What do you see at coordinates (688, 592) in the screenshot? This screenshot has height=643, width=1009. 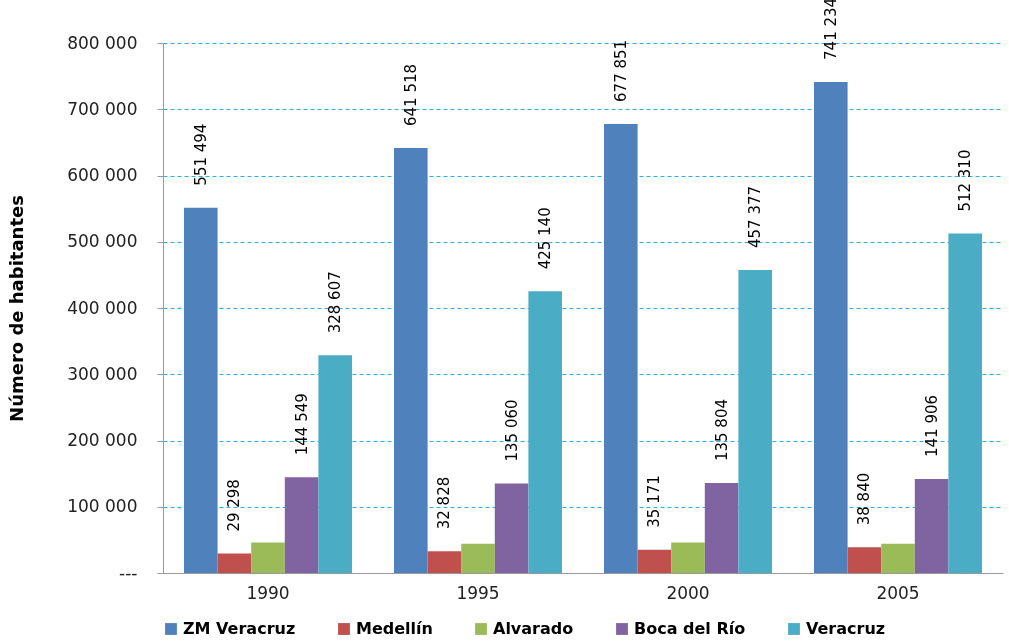 I see `x-tick-label: 2000` at bounding box center [688, 592].